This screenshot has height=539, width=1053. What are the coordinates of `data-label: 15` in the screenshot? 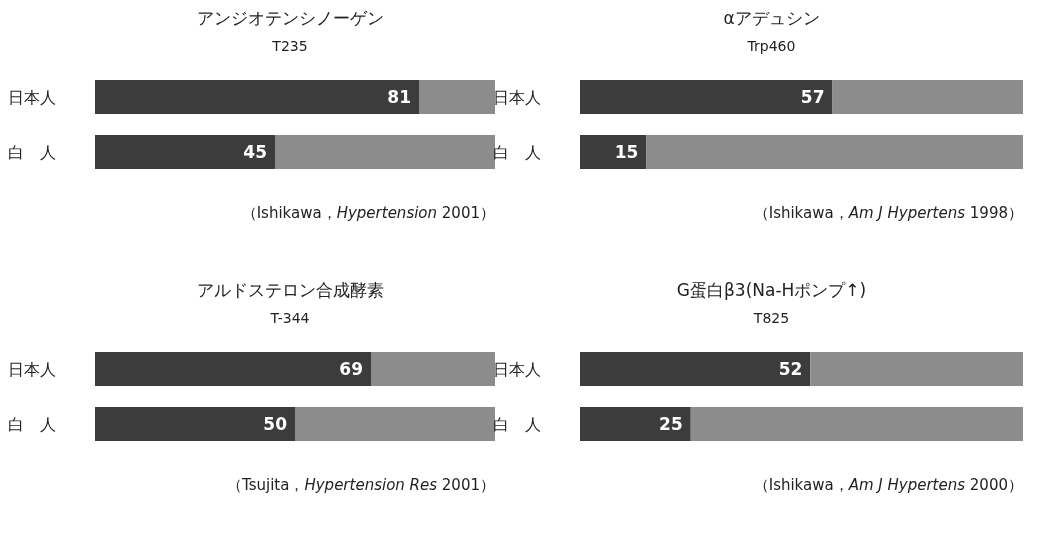 It's located at (626, 152).